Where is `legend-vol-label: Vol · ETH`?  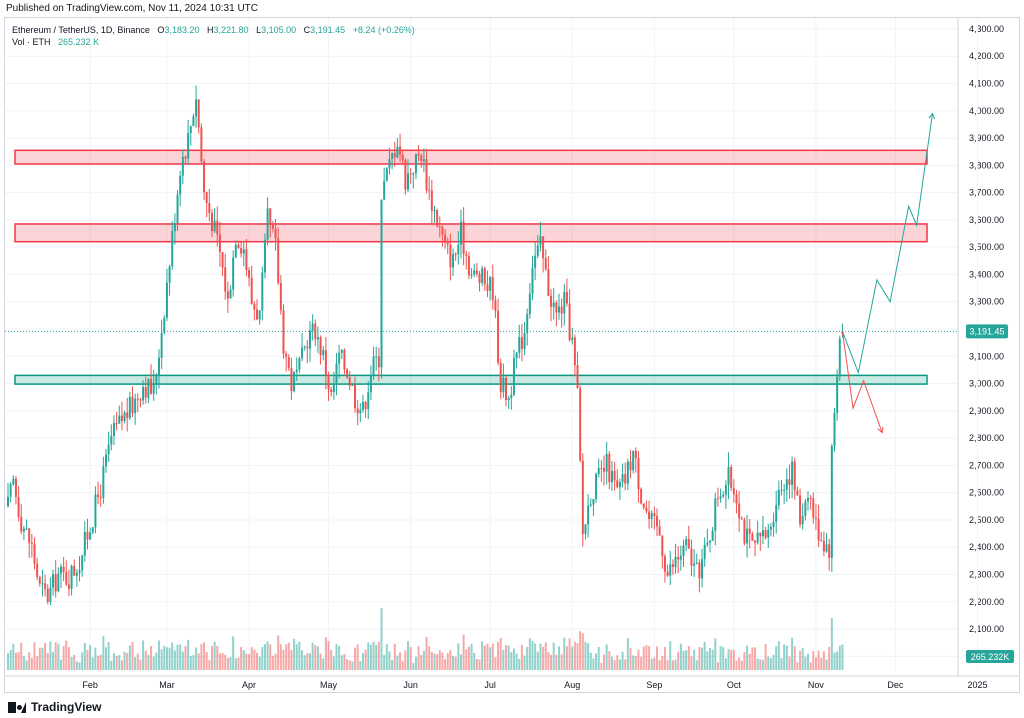 legend-vol-label: Vol · ETH is located at coordinates (31, 42).